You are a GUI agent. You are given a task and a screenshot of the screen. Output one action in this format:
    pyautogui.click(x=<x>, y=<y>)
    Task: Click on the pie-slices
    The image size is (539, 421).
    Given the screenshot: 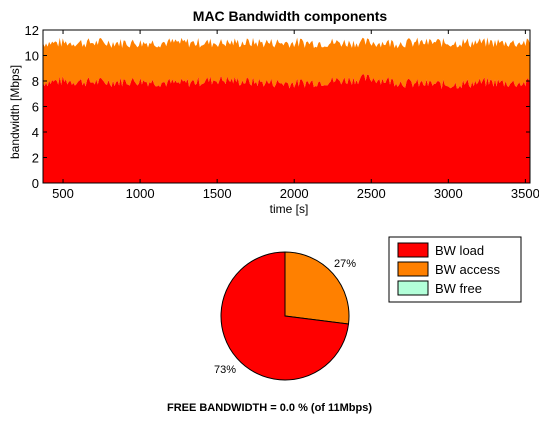 What is the action you would take?
    pyautogui.click(x=285, y=316)
    